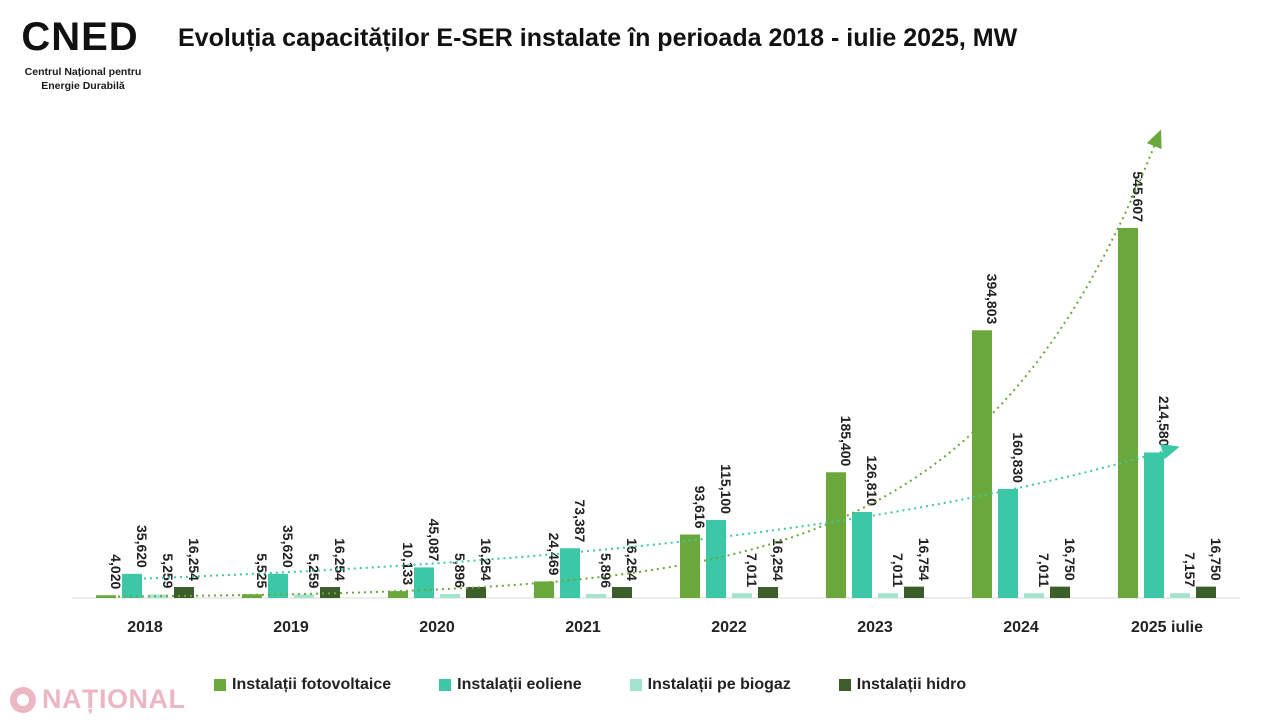 The height and width of the screenshot is (724, 1280). I want to click on bar-fotovoltaice-2022, so click(690, 566).